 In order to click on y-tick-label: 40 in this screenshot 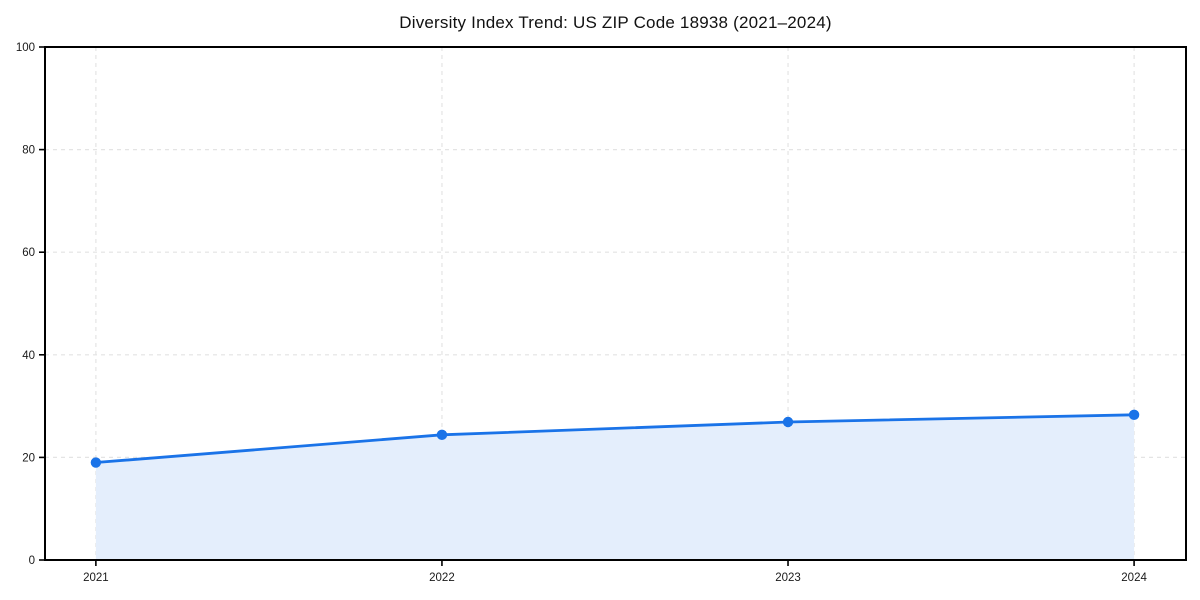, I will do `click(28, 356)`.